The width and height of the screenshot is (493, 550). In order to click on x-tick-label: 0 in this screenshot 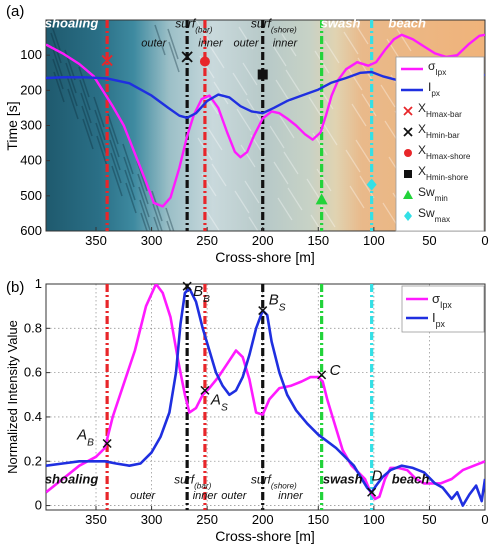, I will do `click(484, 519)`.